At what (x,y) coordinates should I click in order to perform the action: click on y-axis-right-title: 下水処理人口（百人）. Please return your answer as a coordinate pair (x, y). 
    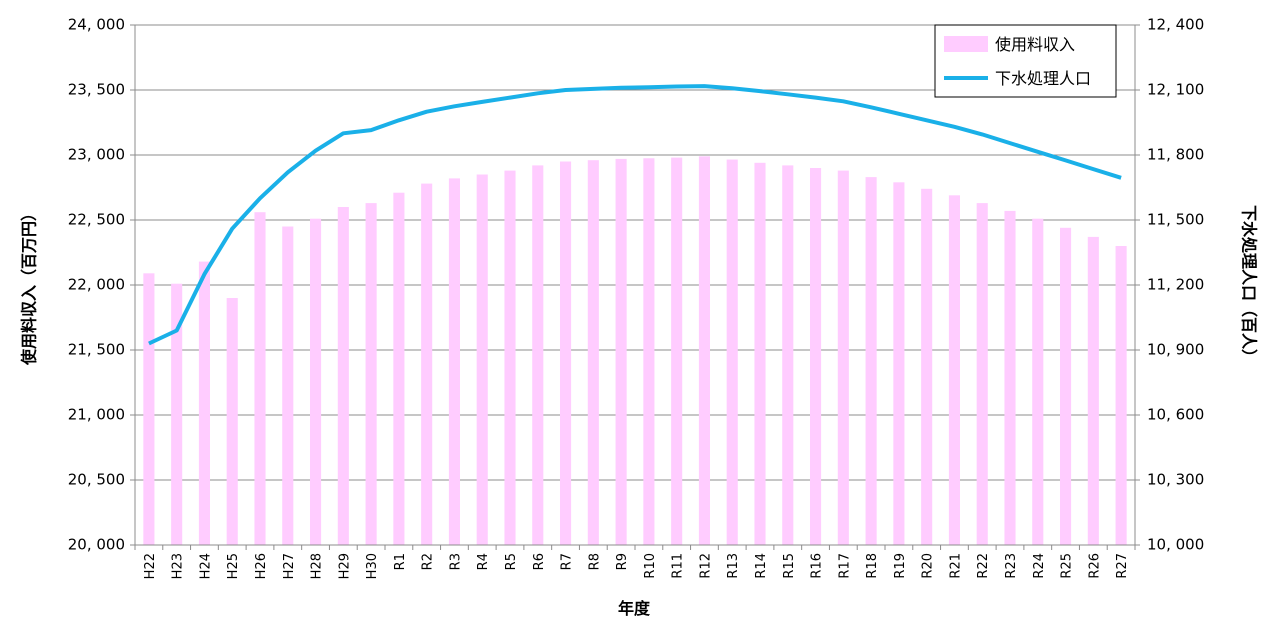
    Looking at the image, I should click on (1249, 285).